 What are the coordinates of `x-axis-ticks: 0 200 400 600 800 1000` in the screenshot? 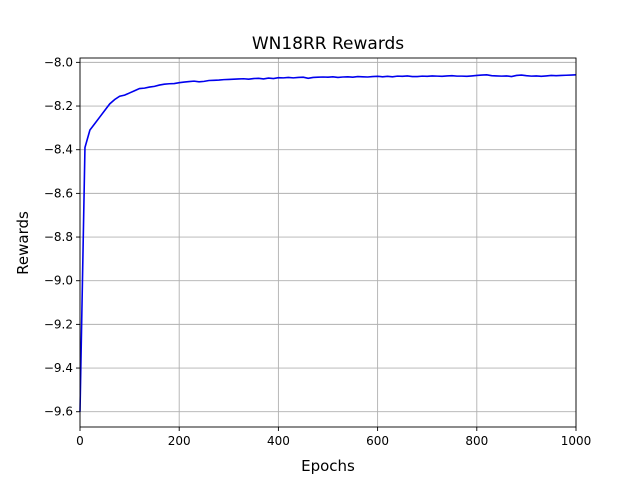 It's located at (333, 437).